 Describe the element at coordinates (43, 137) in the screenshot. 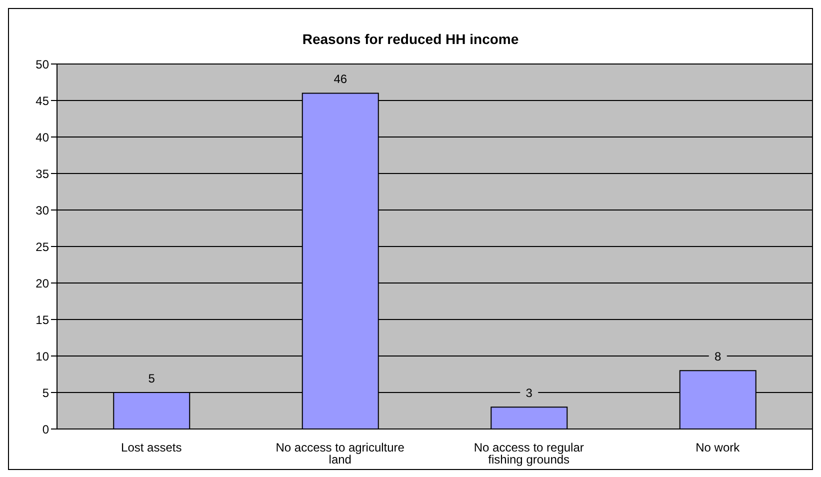

I see `y-tick-label: 40` at that location.